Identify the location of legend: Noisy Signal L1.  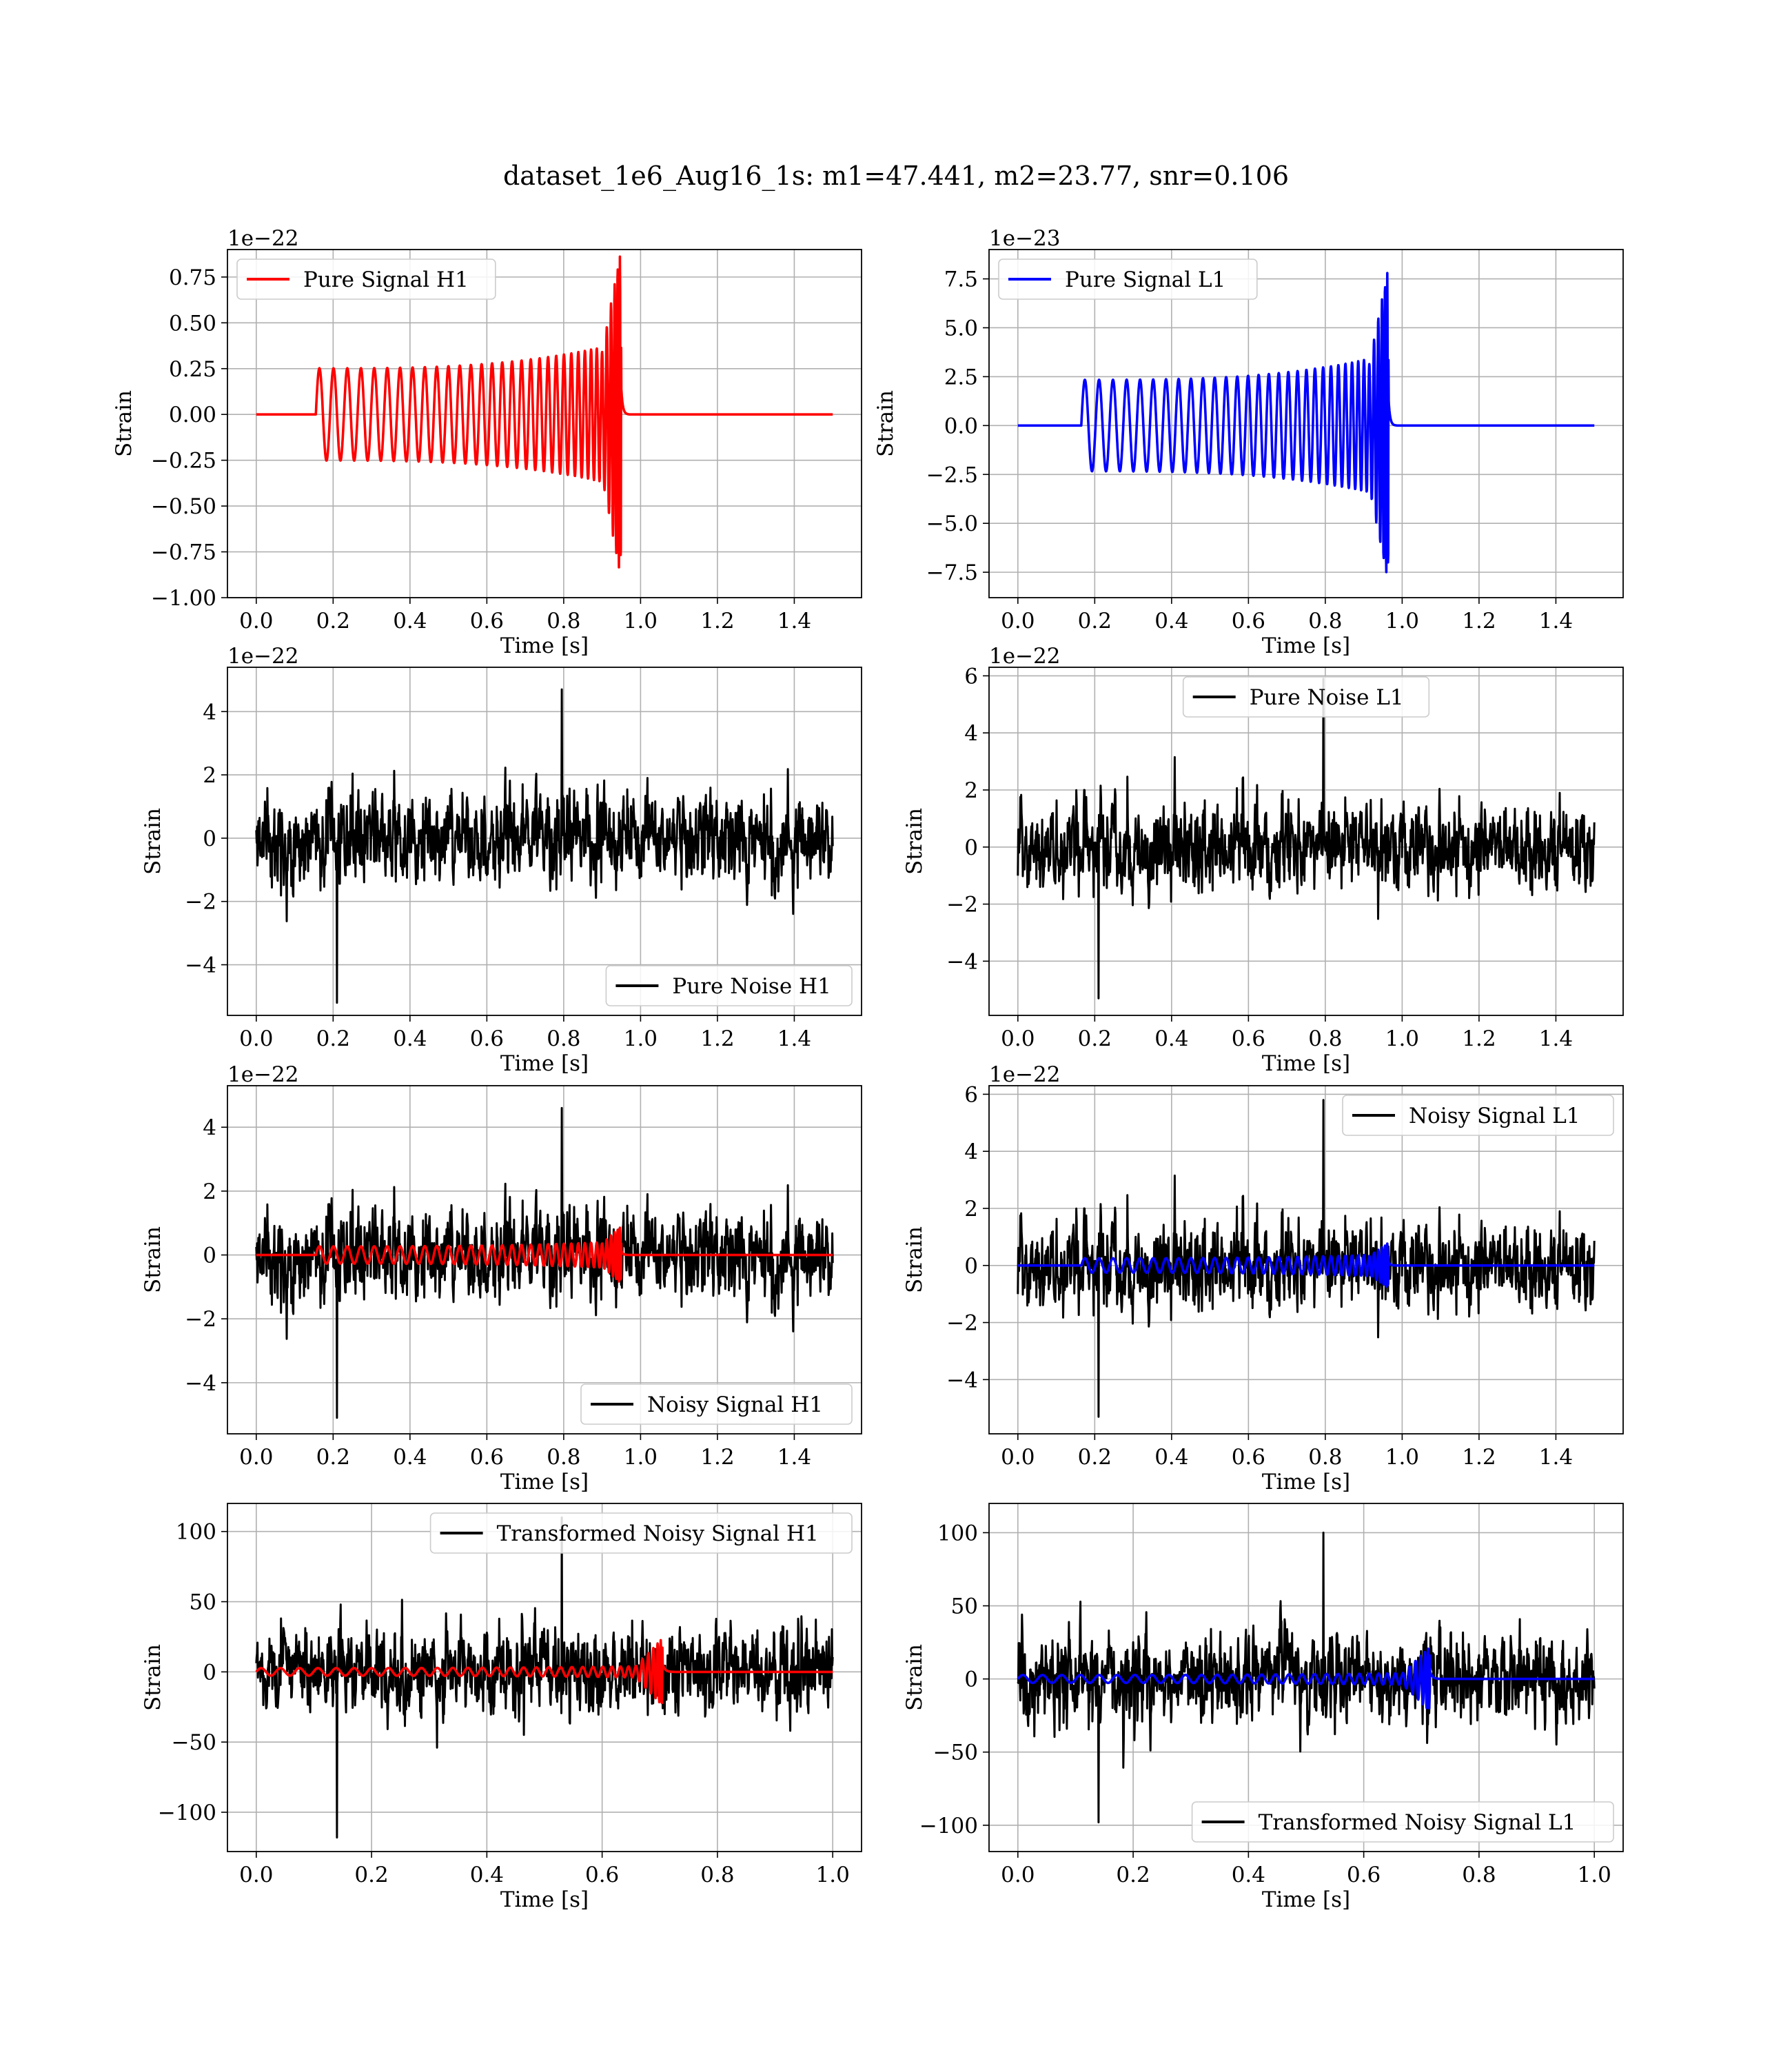
(1478, 1115).